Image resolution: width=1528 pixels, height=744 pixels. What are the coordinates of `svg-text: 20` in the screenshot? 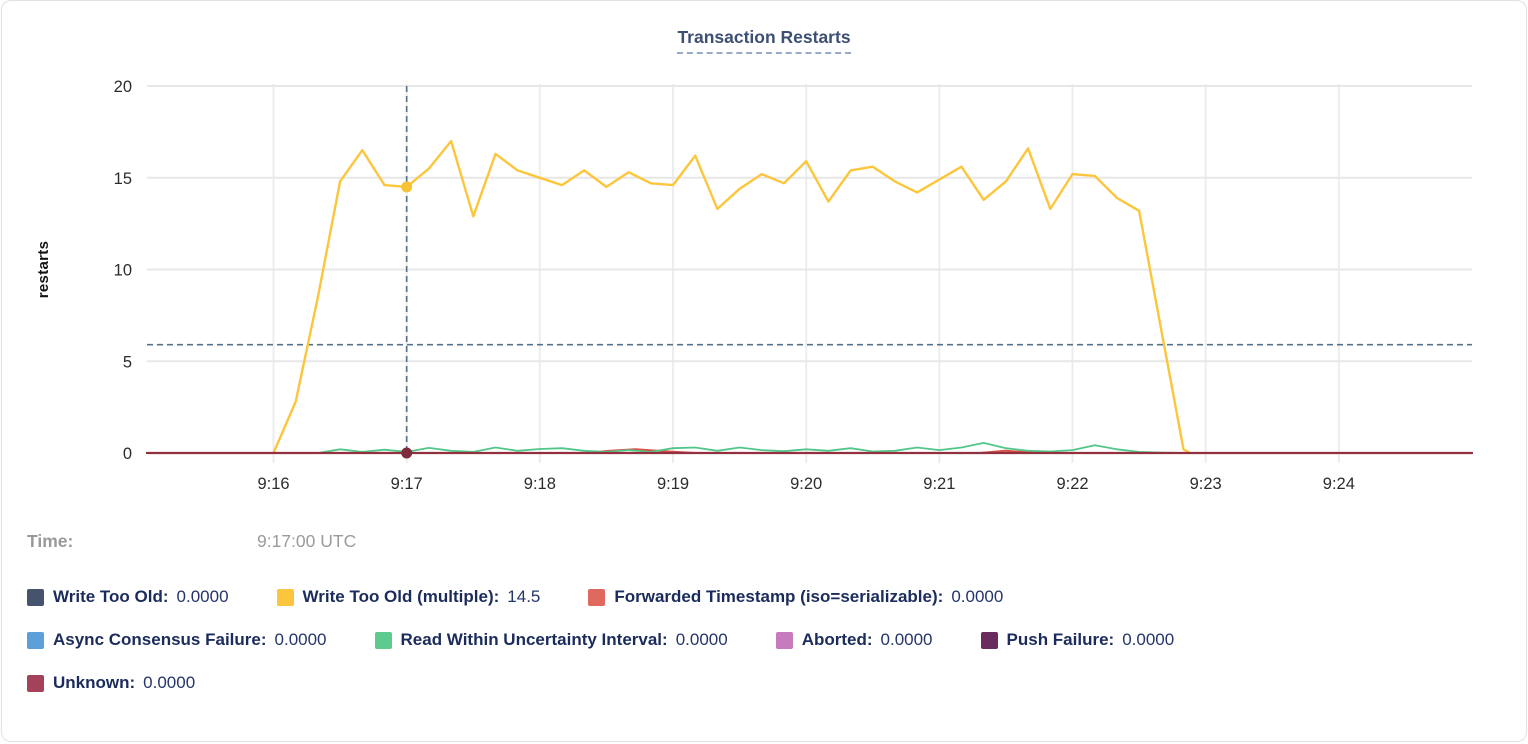 It's located at (123, 87).